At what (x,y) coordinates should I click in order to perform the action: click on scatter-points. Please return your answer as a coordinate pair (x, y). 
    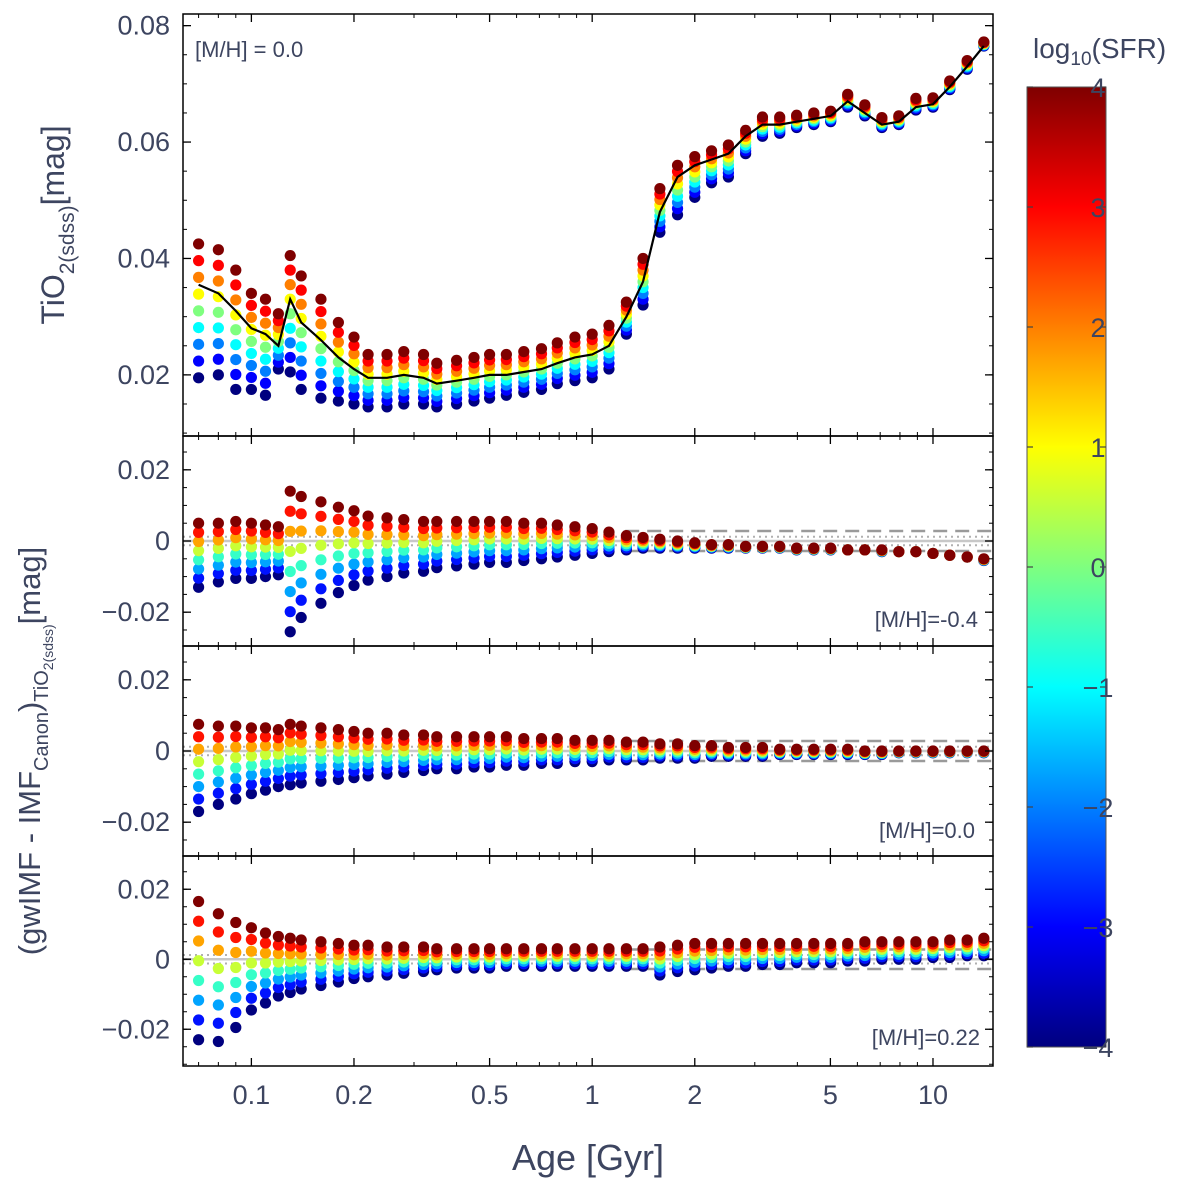
    Looking at the image, I should click on (591, 561).